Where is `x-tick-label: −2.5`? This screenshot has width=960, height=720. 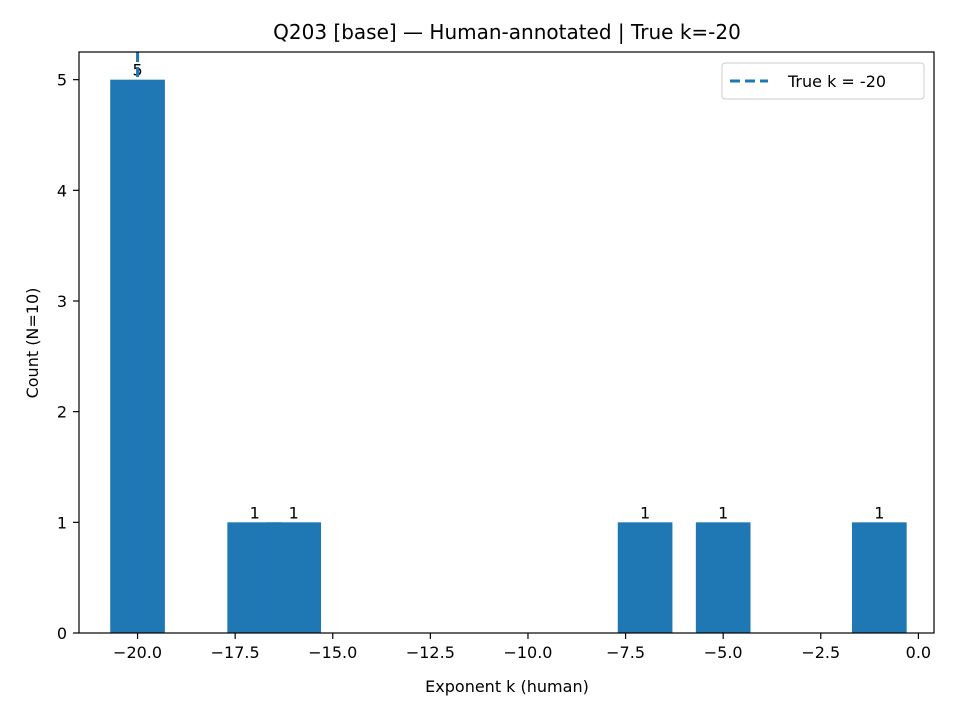
x-tick-label: −2.5 is located at coordinates (820, 652).